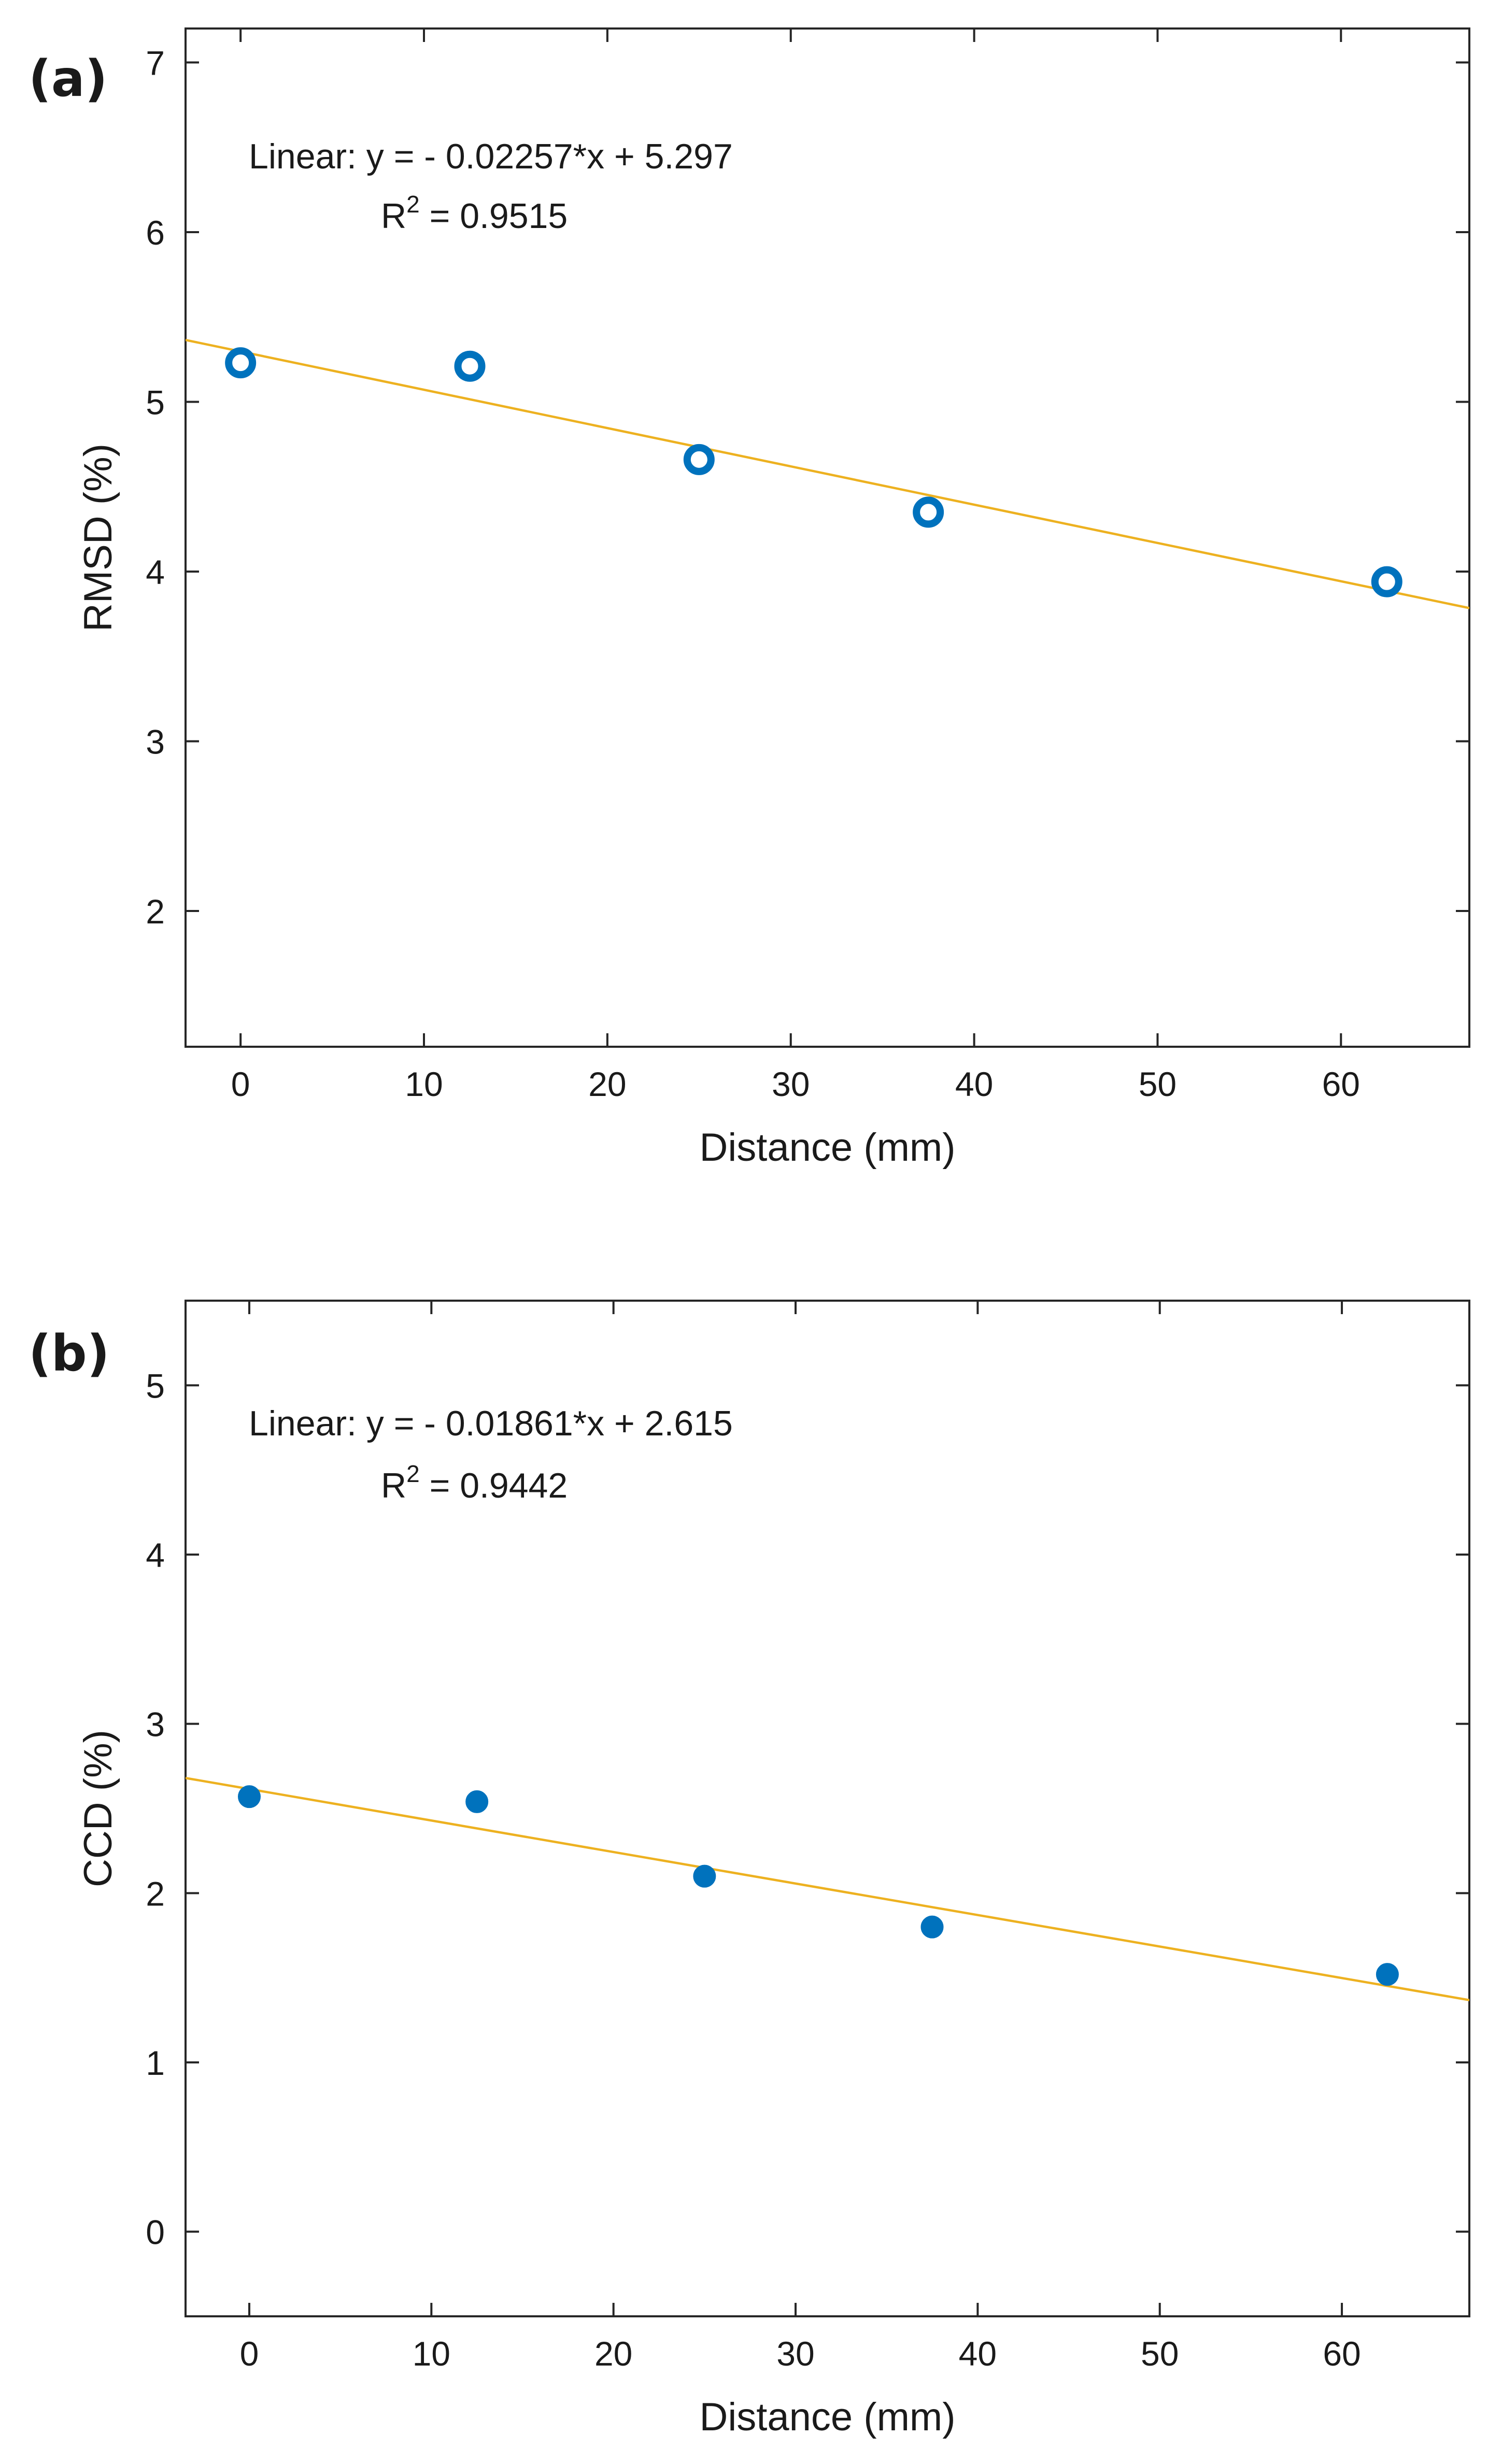 This screenshot has height=2464, width=1502. I want to click on panel-label: (a), so click(68, 79).